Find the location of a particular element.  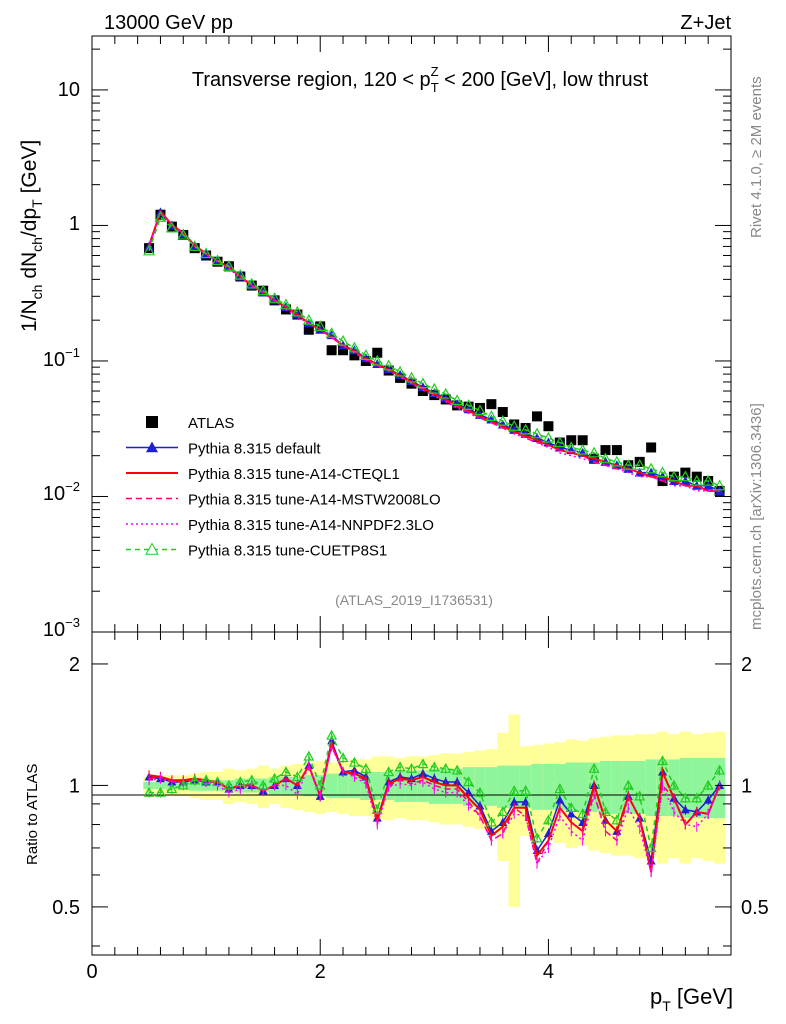

x-tick-label: 2 is located at coordinates (320, 972).